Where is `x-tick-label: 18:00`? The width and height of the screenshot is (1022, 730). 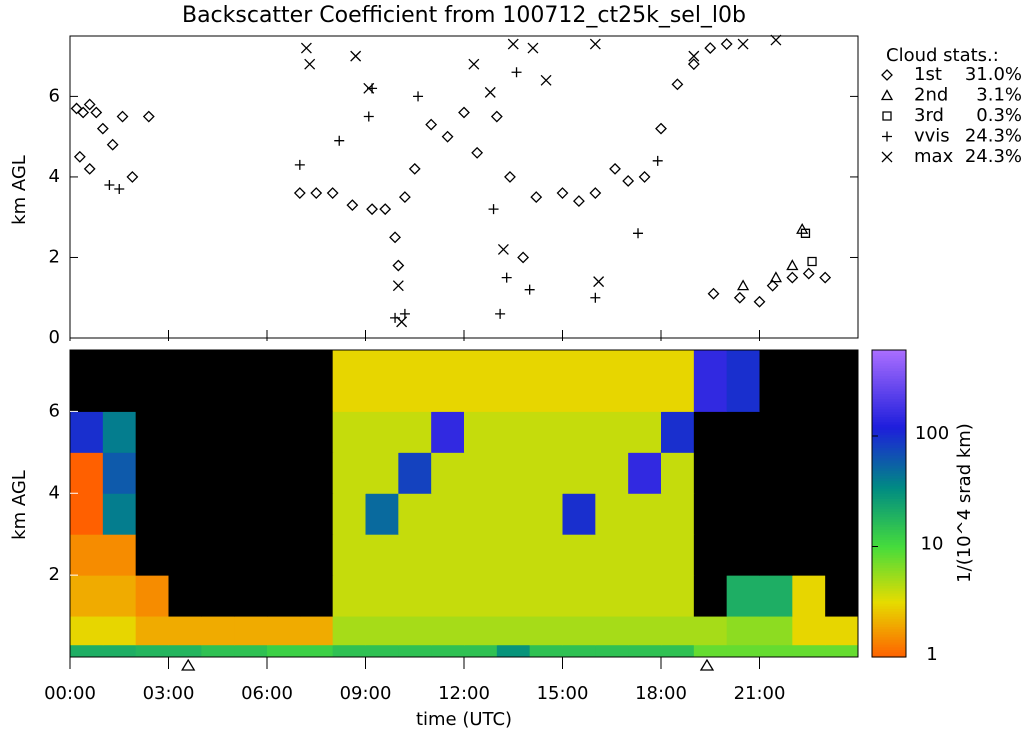
x-tick-label: 18:00 is located at coordinates (661, 693).